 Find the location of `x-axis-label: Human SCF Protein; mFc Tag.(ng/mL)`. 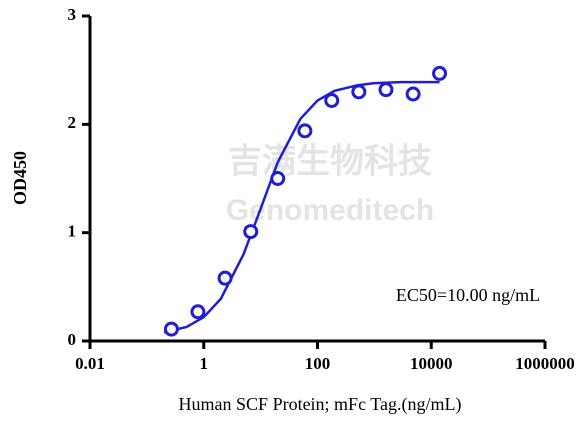

x-axis-label: Human SCF Protein; mFc Tag.(ng/mL) is located at coordinates (320, 404).